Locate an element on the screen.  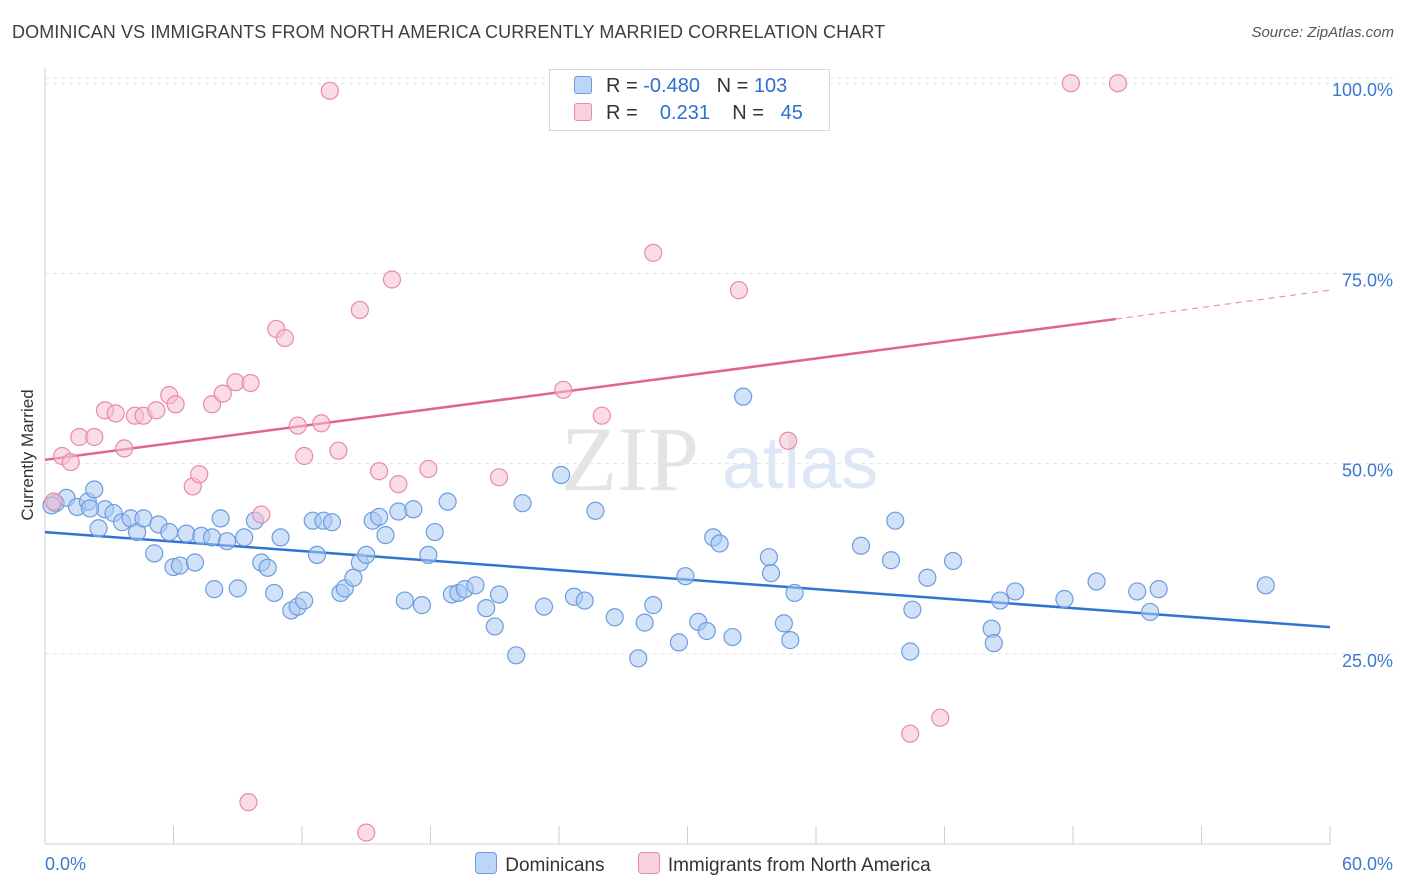
legend-r-value: 0.231 is located at coordinates (684, 113).